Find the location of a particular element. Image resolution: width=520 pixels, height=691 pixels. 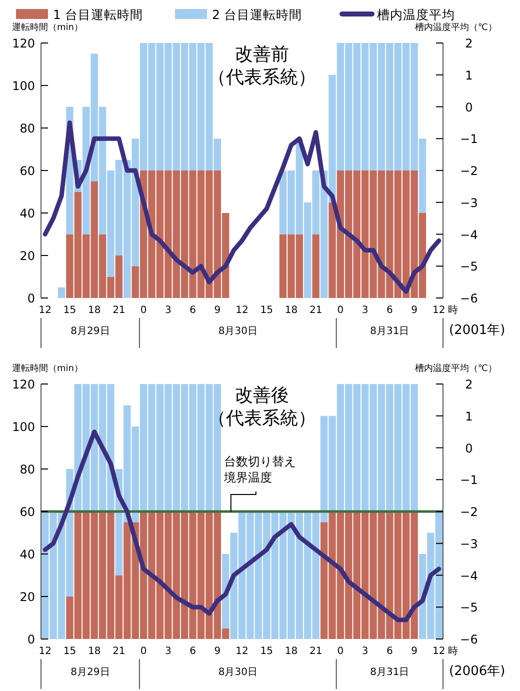

legend-label: 2 台目運転時間 is located at coordinates (257, 14).